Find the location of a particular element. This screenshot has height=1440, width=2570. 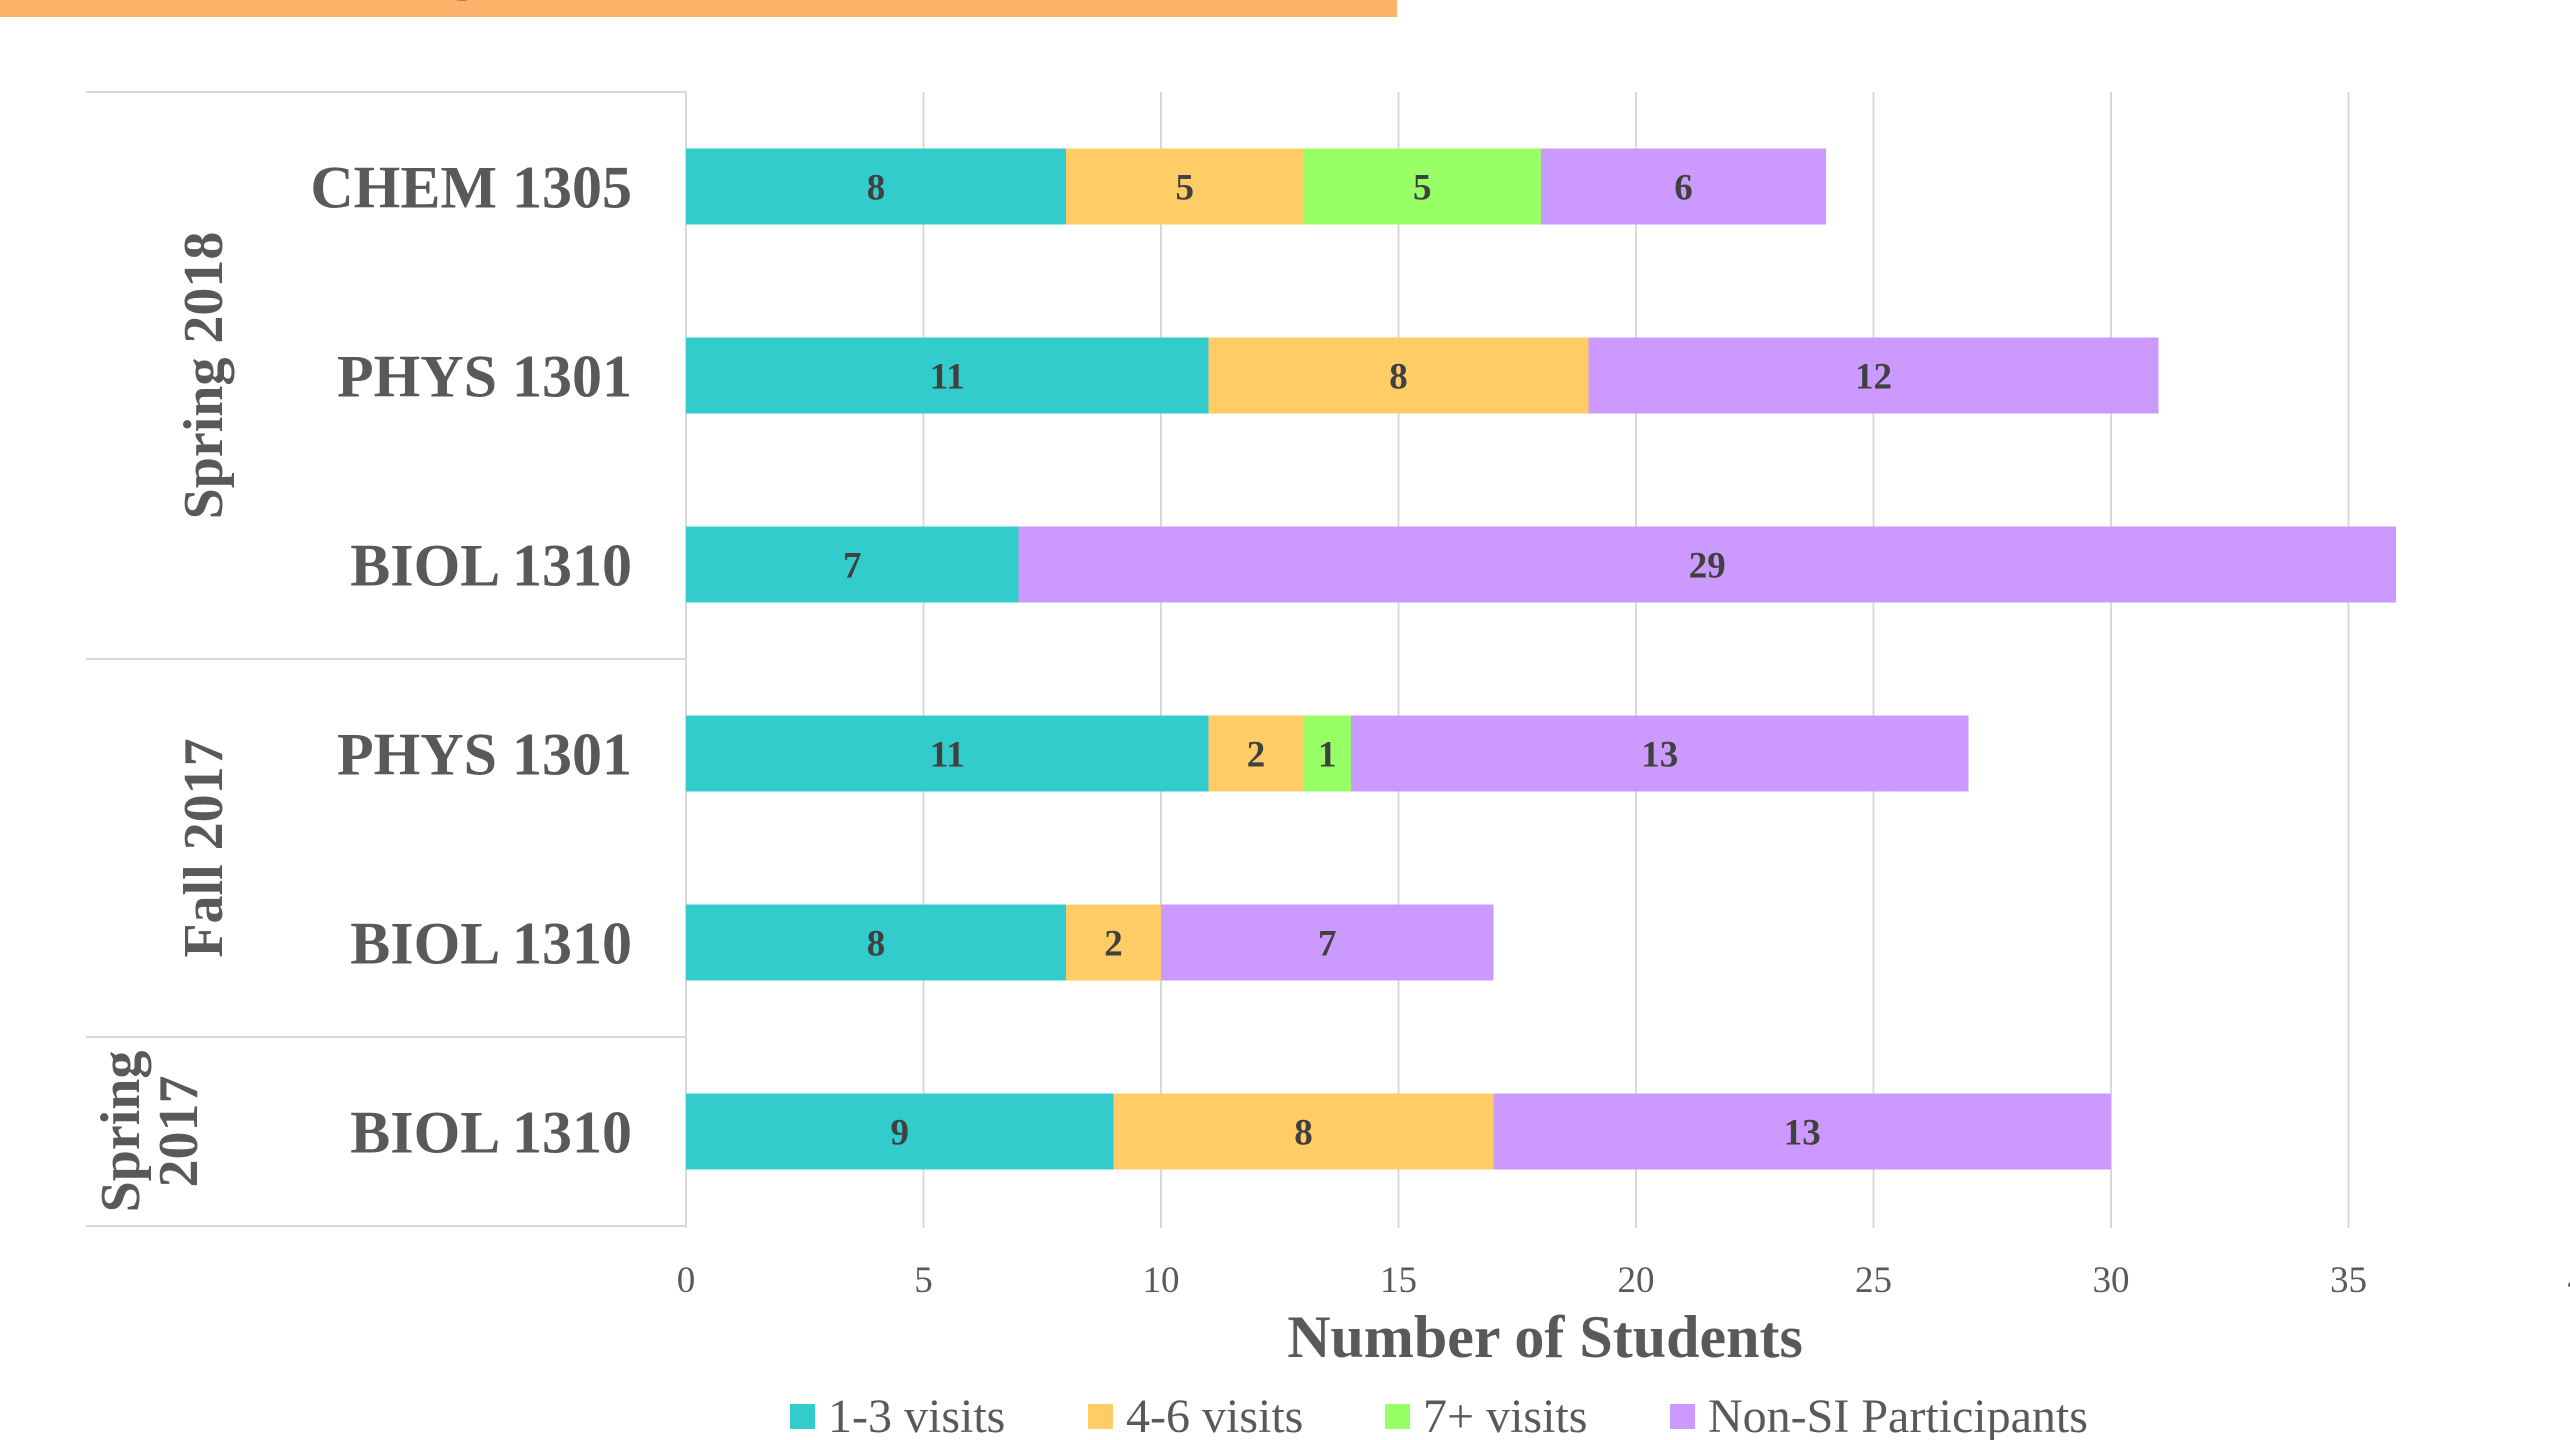

legend-label: 4-6 visits is located at coordinates (1214, 1415).